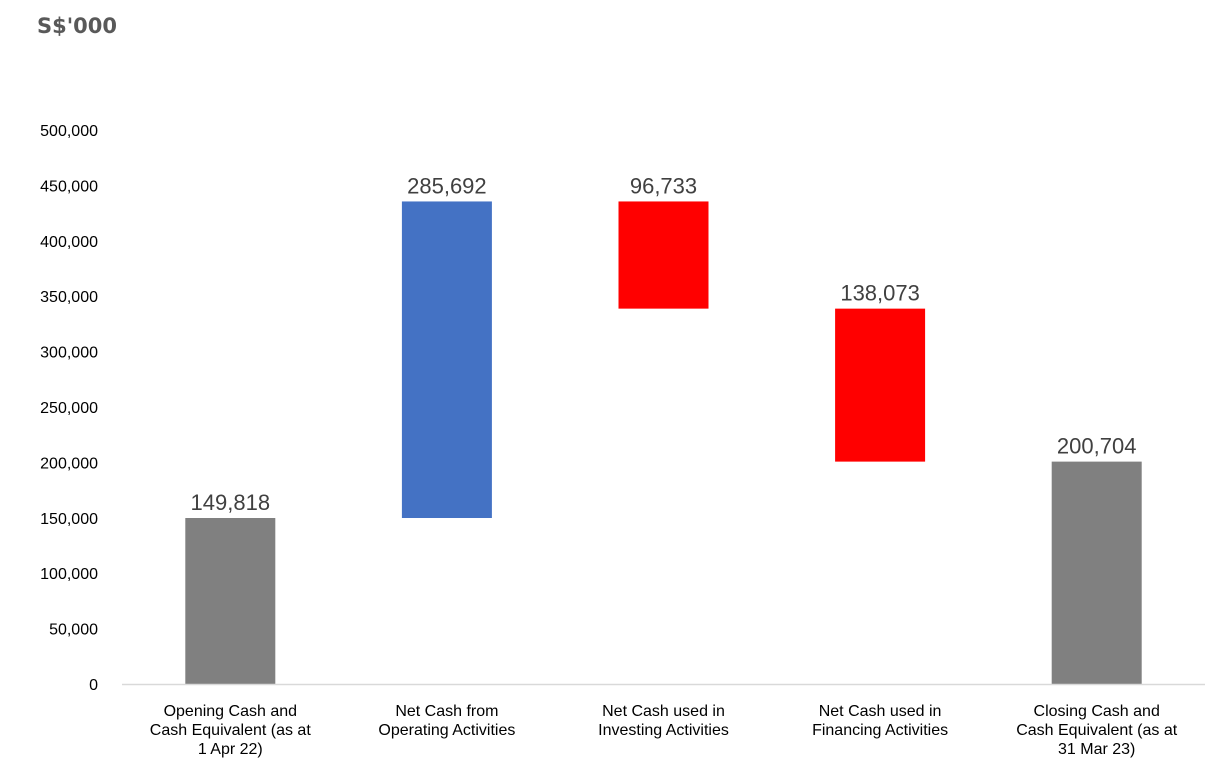  What do you see at coordinates (446, 721) in the screenshot?
I see `category-label: Net Cash from Operating Activities` at bounding box center [446, 721].